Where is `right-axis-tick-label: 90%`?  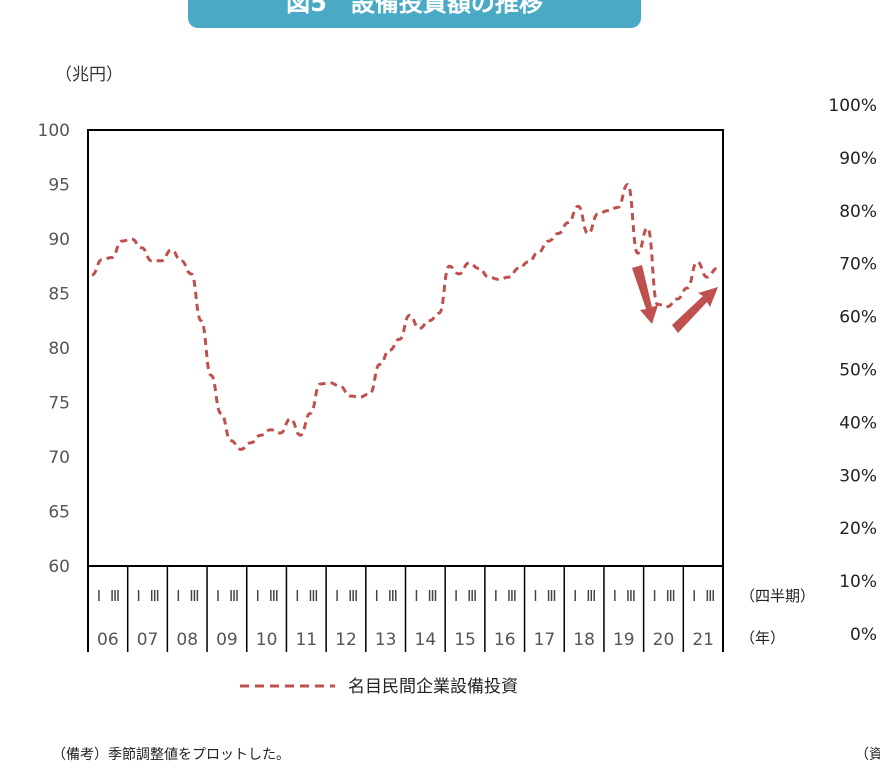
right-axis-tick-label: 90% is located at coordinates (858, 159).